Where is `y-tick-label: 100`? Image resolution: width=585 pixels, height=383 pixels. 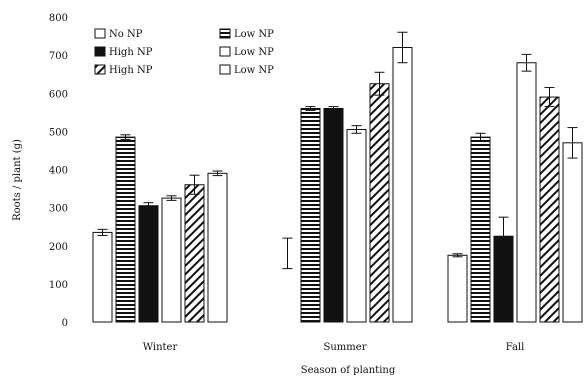 y-tick-label: 100 is located at coordinates (58, 285).